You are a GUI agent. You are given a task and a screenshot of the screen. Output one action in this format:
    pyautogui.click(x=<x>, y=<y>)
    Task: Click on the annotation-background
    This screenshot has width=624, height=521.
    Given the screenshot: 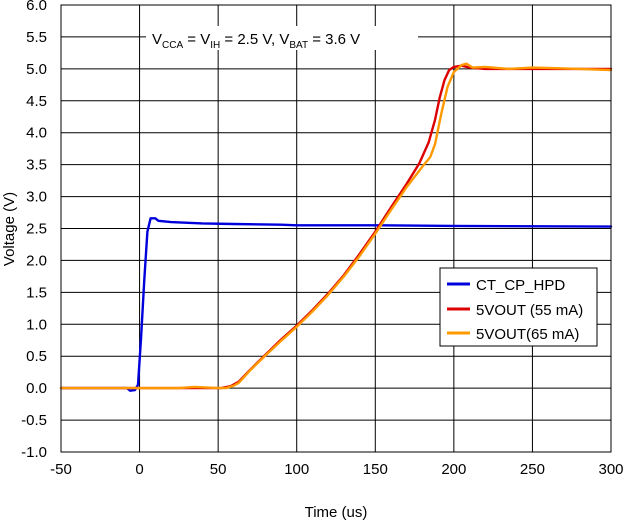 What is the action you would take?
    pyautogui.click(x=282, y=38)
    